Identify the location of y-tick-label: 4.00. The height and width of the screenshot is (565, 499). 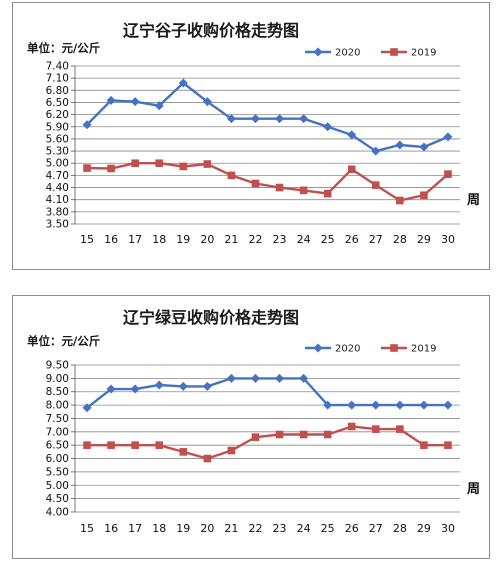
(57, 513).